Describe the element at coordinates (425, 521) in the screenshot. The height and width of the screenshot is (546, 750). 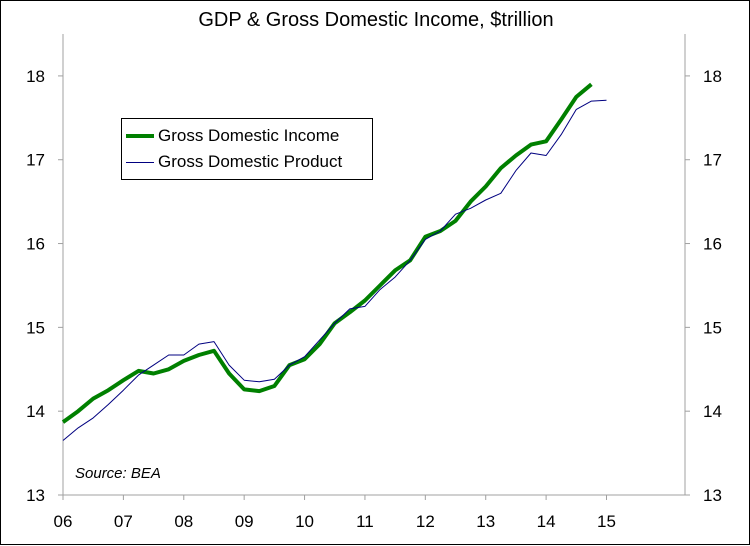
I see `x-tick-label: 12` at that location.